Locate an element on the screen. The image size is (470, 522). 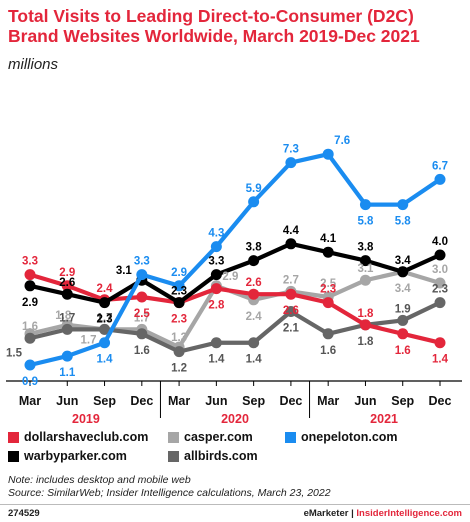
legend-item-allbirds: allbirds.com is located at coordinates (213, 456).